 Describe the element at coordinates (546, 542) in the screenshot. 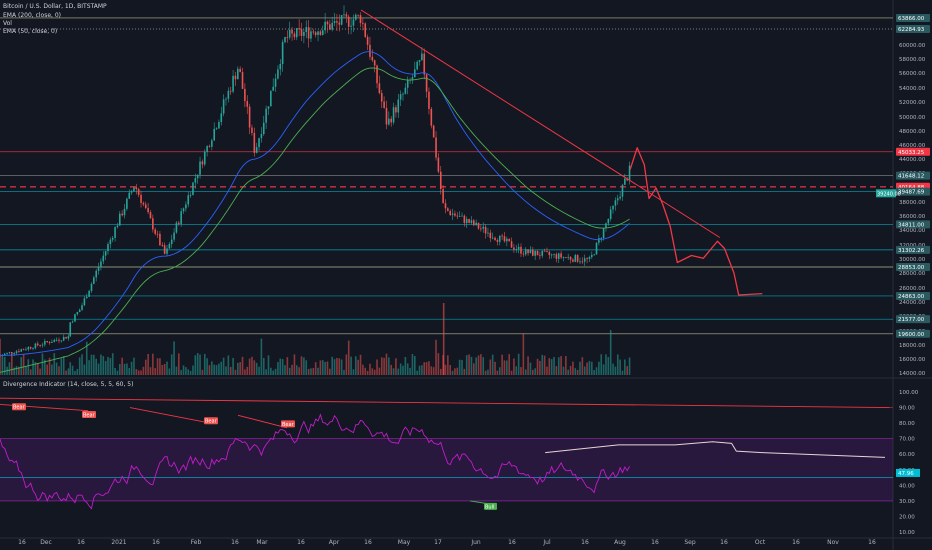

I see `time-tick-label: Jul` at that location.